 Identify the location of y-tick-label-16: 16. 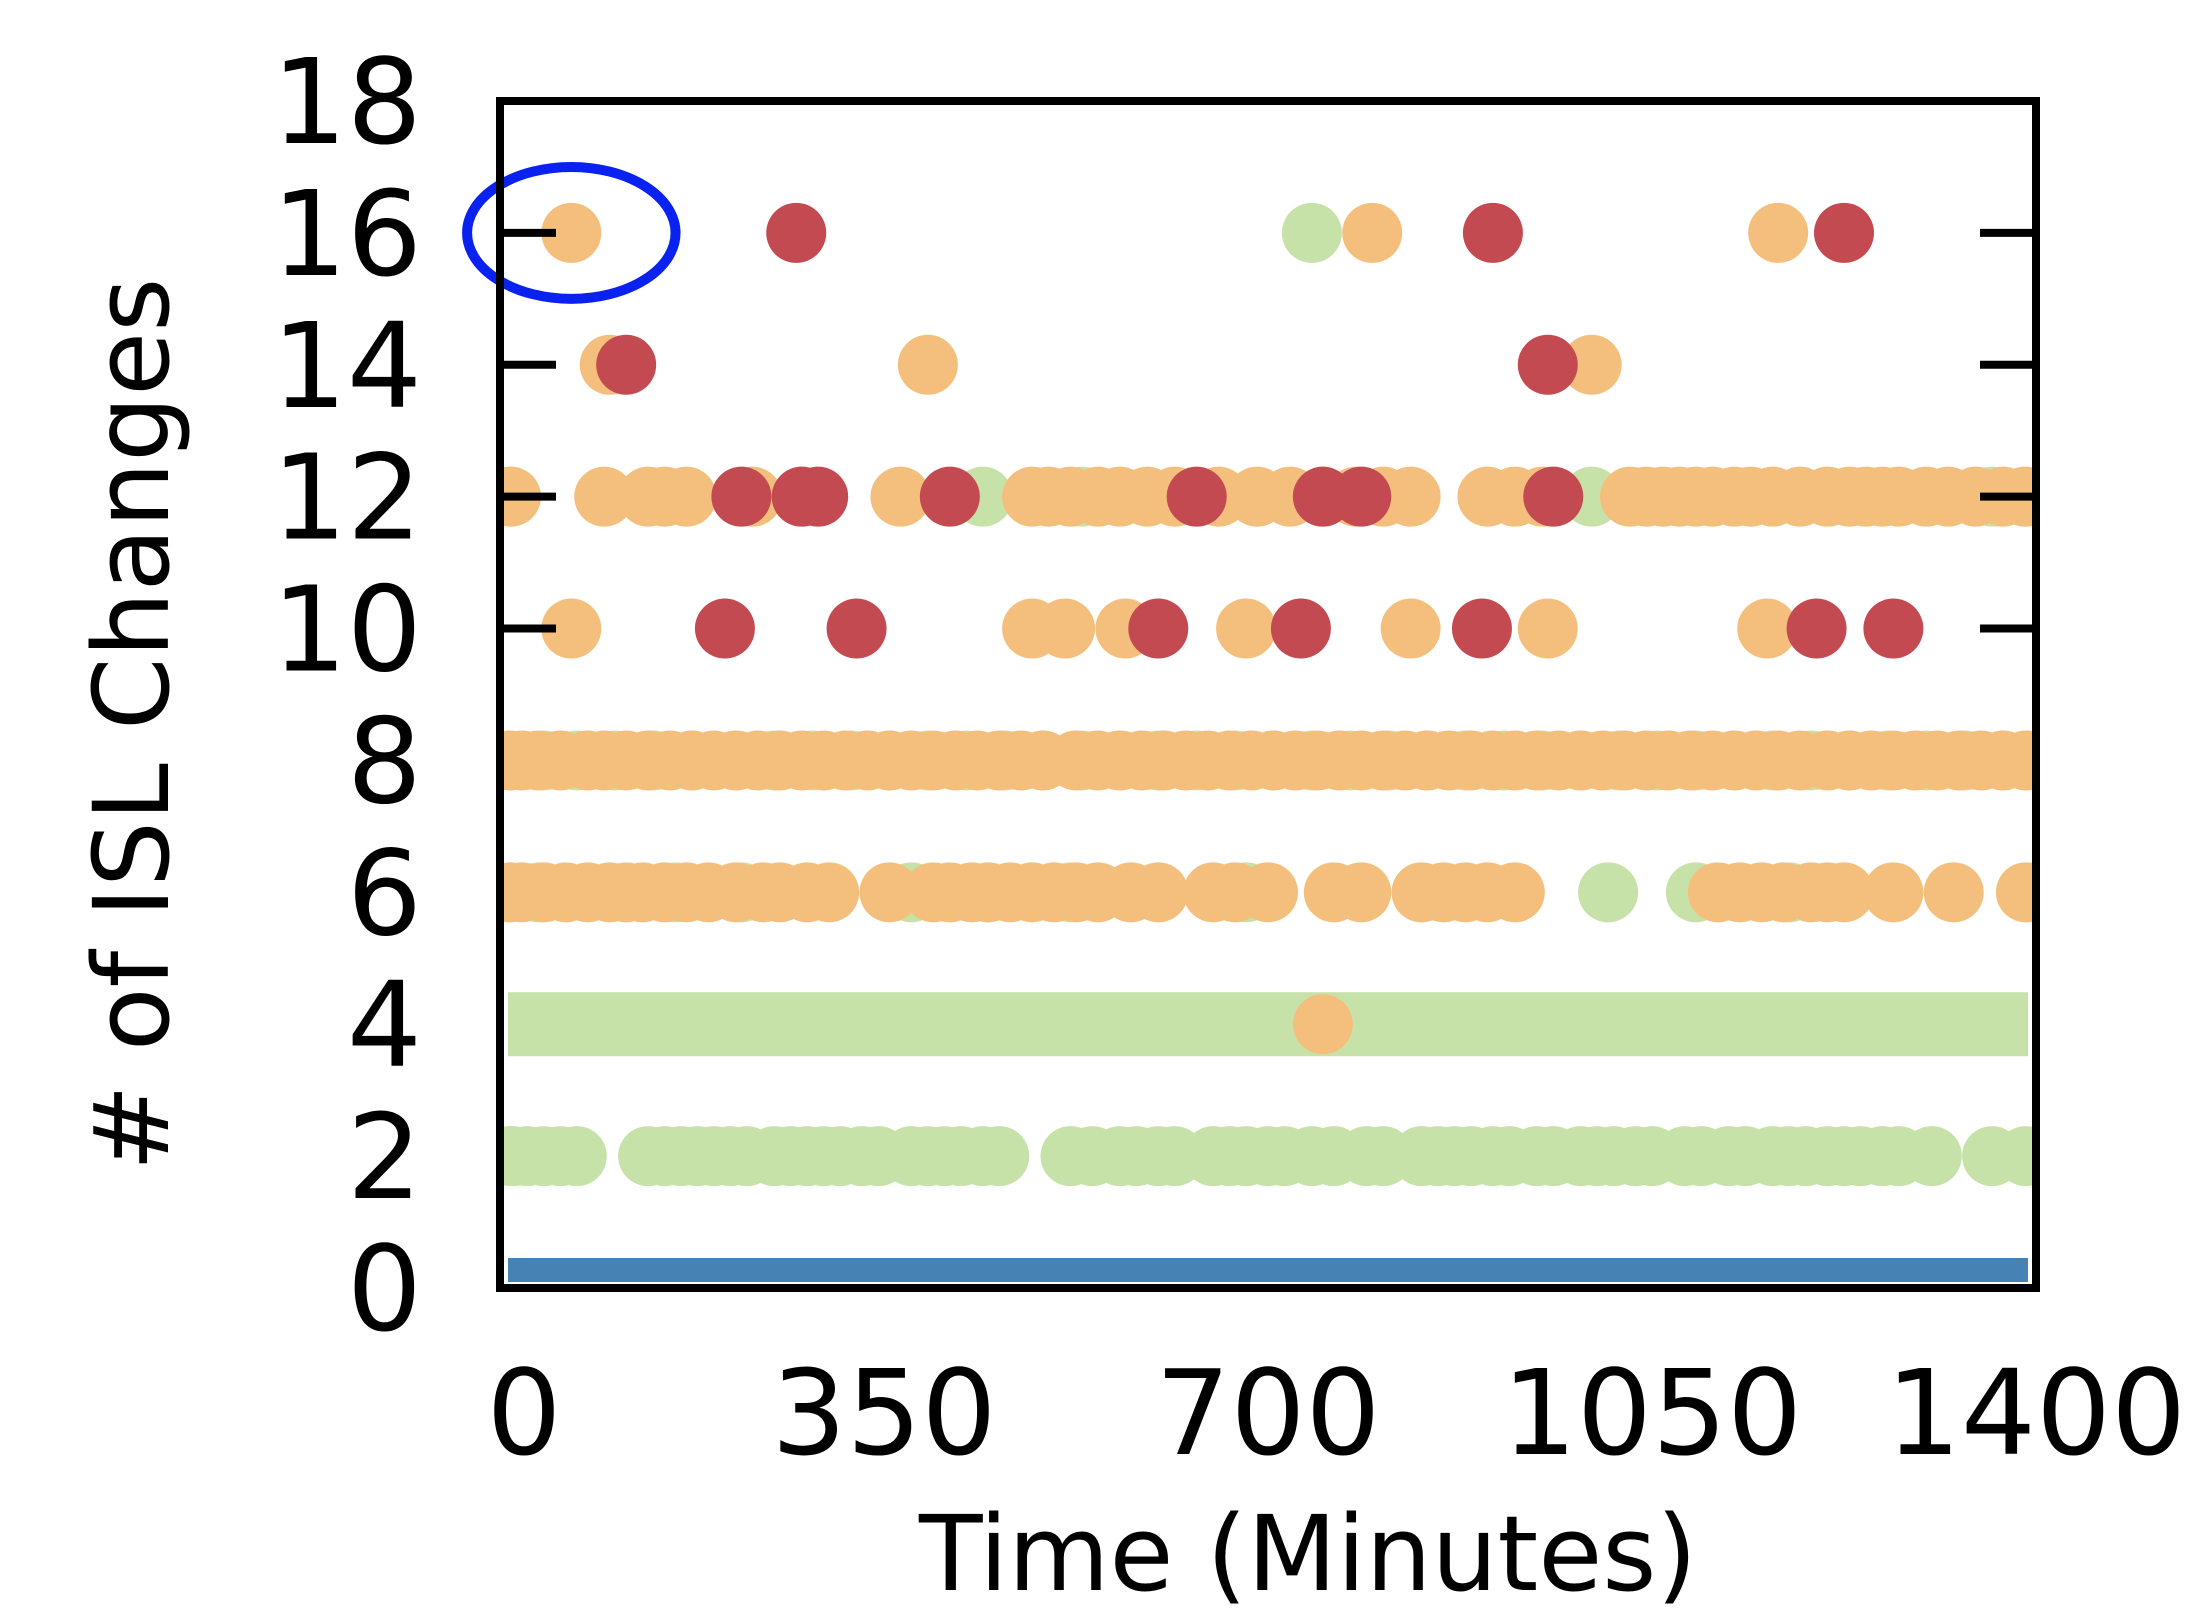
(347, 234).